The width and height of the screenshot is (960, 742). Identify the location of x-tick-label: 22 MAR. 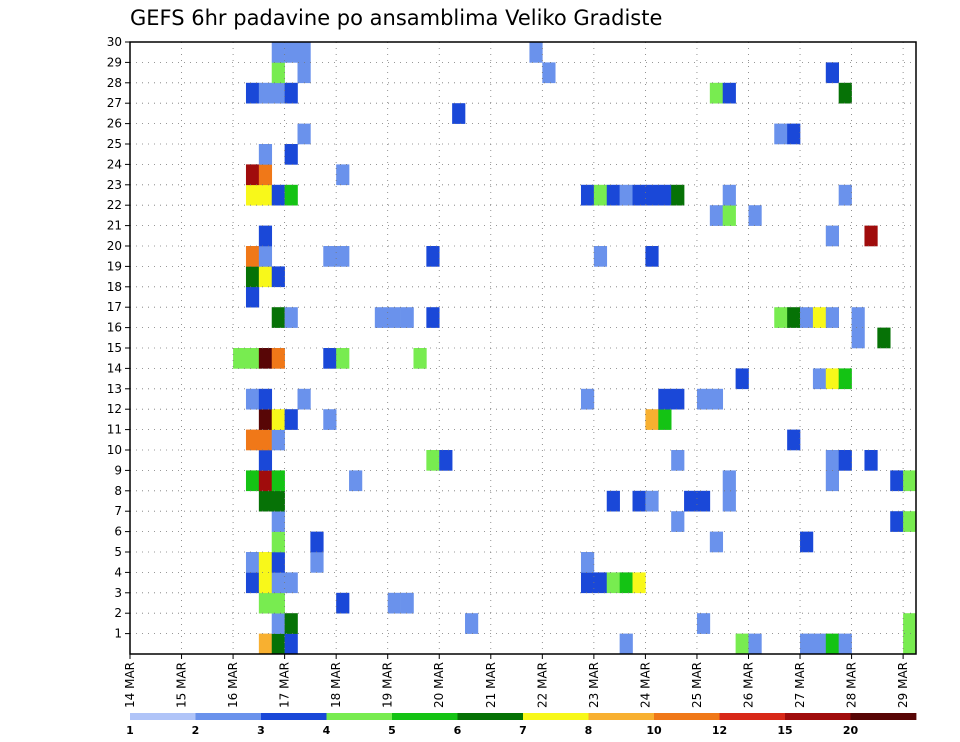
(542, 685).